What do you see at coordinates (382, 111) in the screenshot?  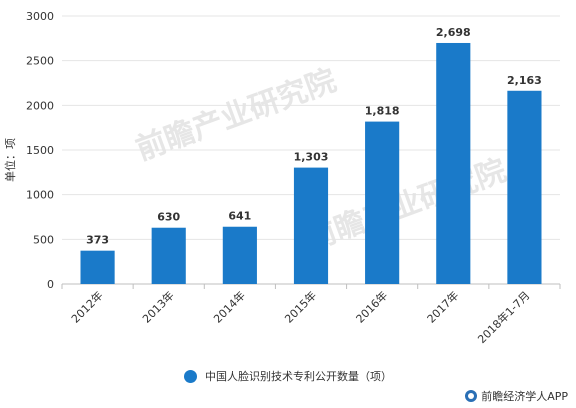 I see `data-label: 1,818` at bounding box center [382, 111].